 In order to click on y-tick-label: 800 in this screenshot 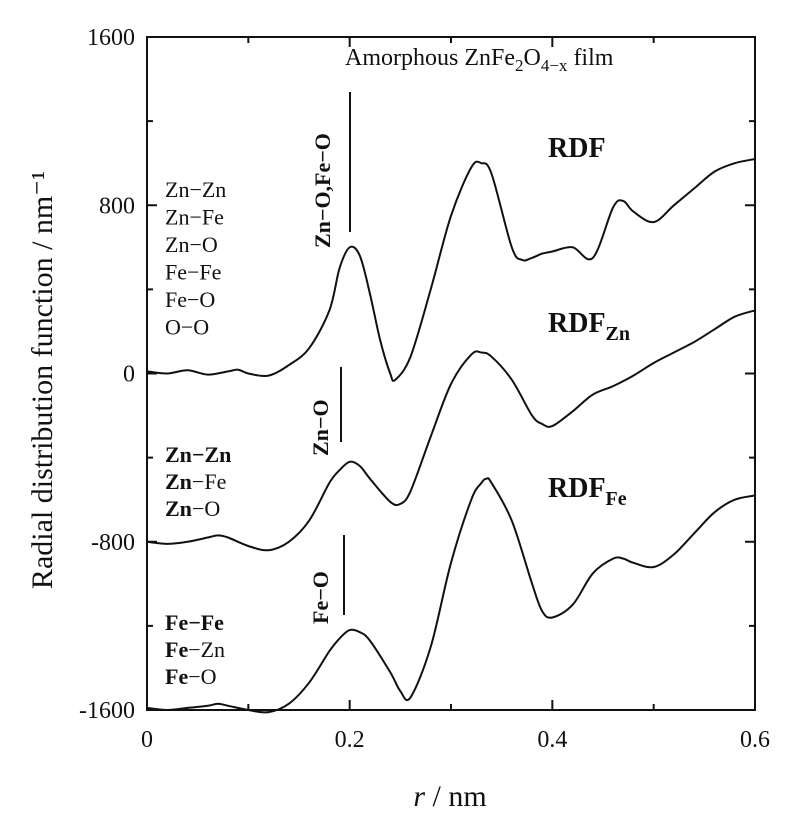, I will do `click(117, 206)`.